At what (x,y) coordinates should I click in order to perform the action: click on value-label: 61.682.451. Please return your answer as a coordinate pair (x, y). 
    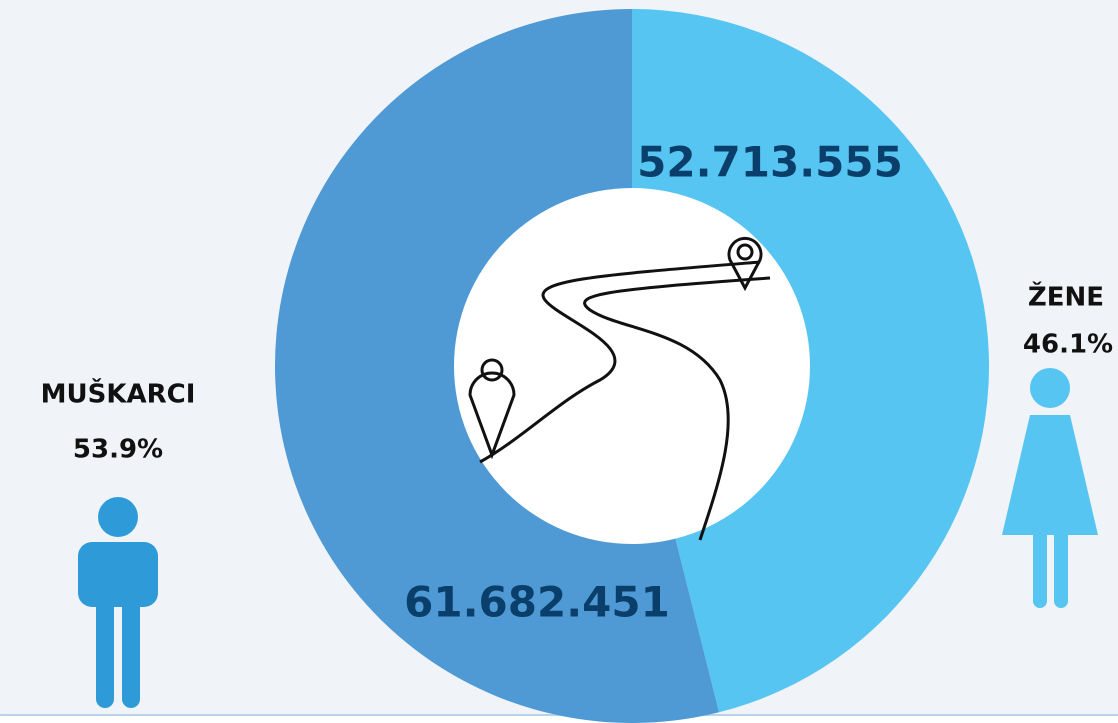
    Looking at the image, I should click on (537, 602).